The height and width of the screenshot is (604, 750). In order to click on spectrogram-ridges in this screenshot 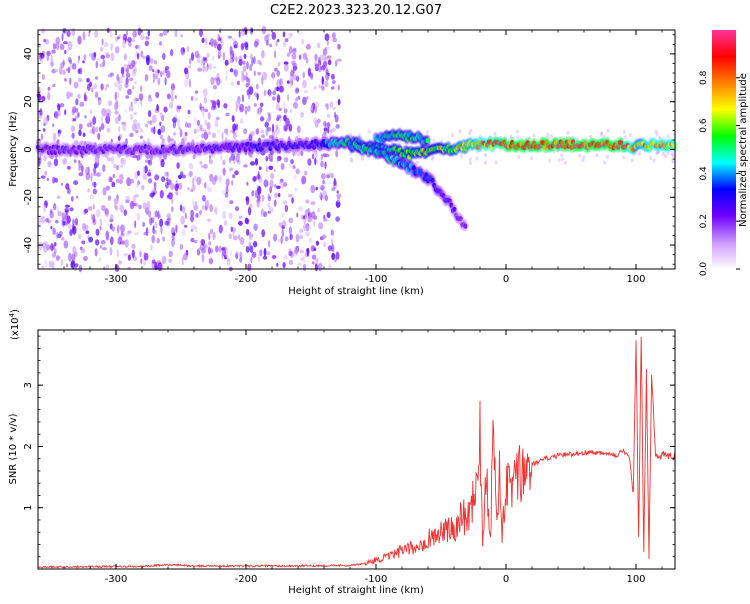, I will do `click(356, 179)`.